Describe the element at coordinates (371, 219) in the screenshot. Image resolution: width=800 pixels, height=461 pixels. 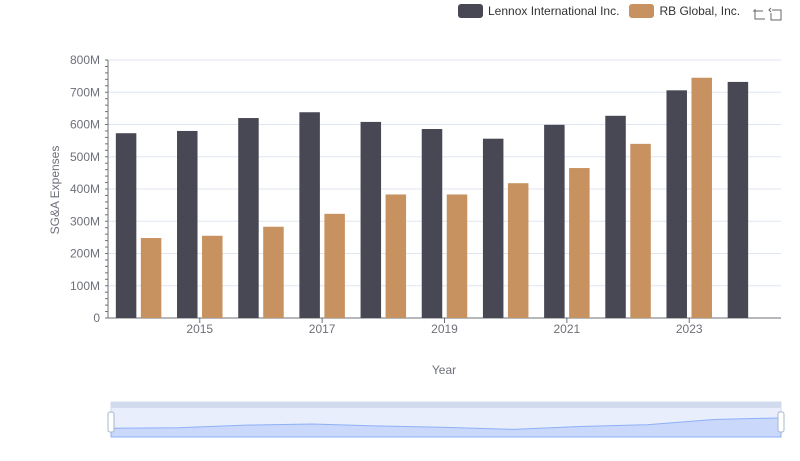
I see `bar-lennox-2018` at that location.